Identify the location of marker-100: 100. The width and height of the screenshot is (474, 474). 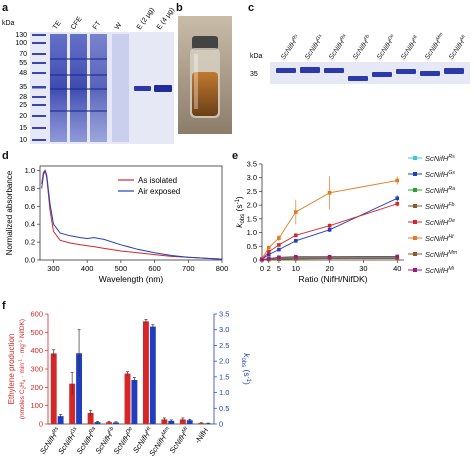
(21, 43).